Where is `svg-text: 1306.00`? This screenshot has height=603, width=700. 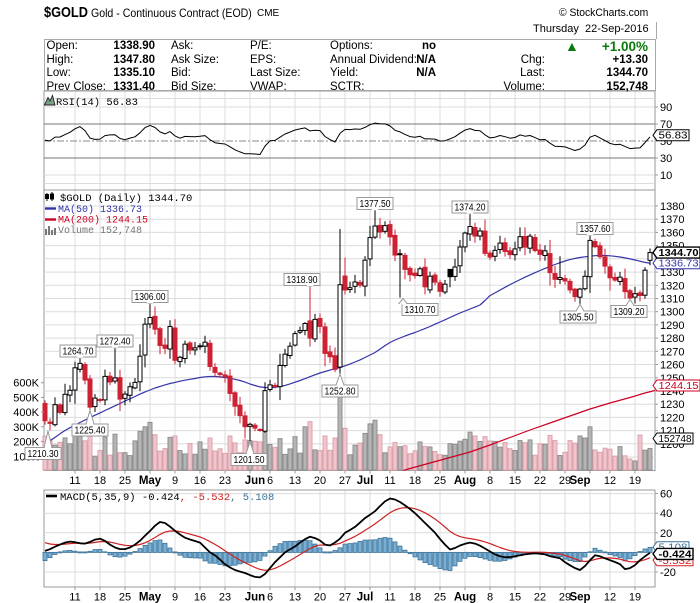 svg-text: 1306.00 is located at coordinates (150, 297).